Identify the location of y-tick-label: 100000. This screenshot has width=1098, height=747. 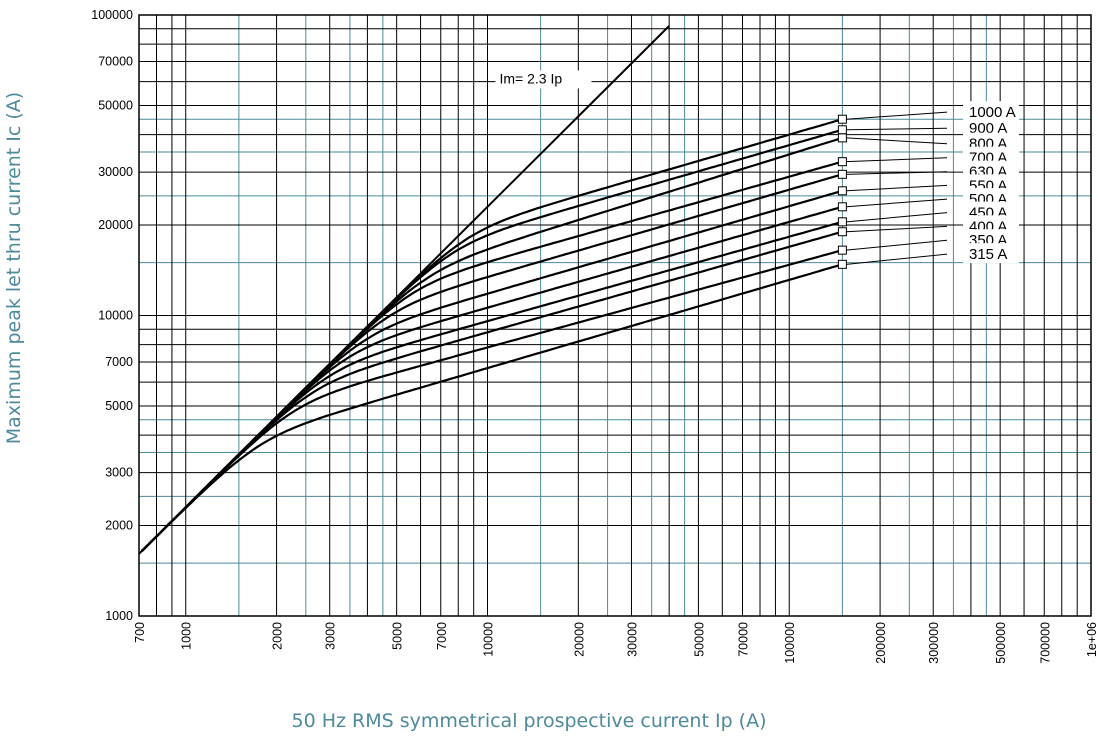
(112, 15).